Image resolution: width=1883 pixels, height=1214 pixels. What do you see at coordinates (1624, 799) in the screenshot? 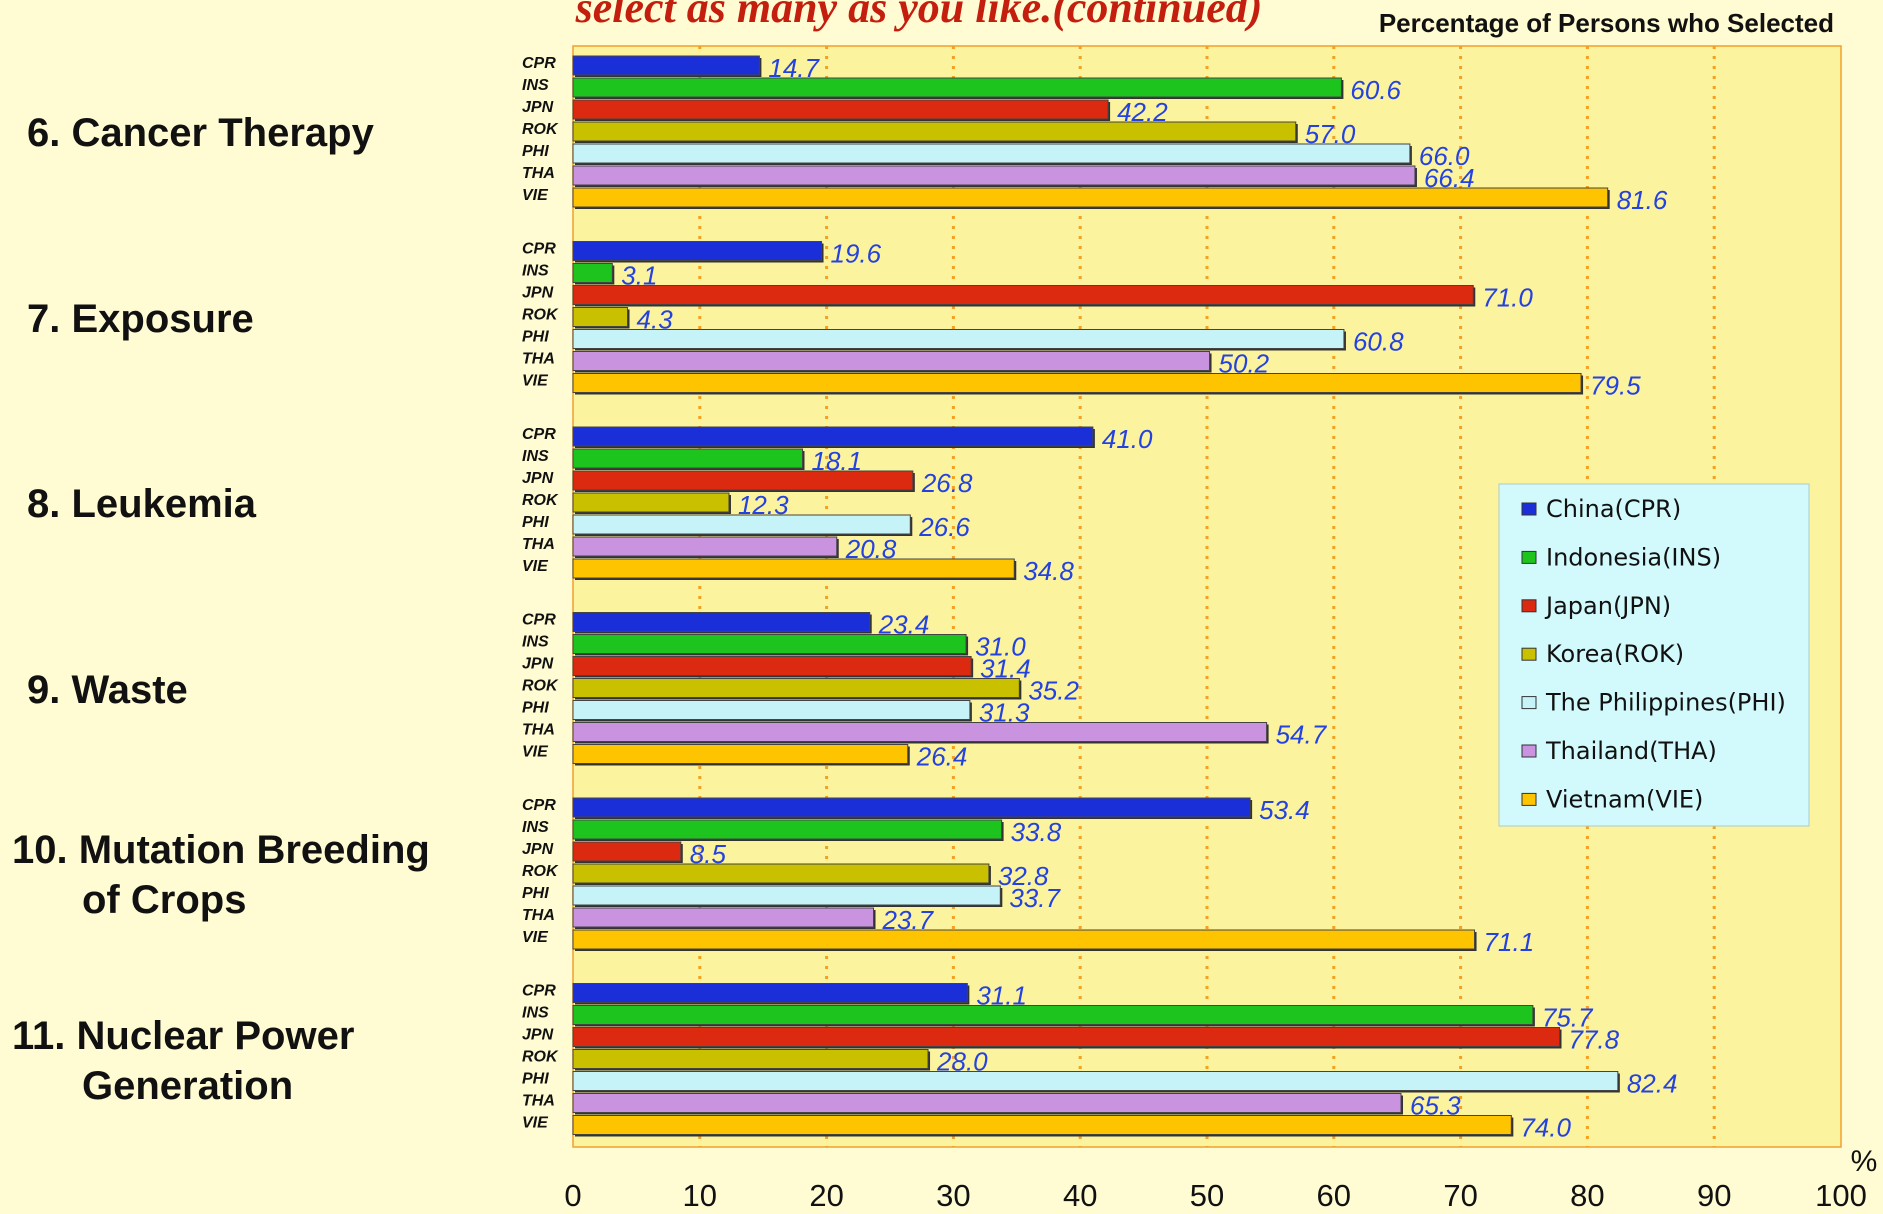
I see `legend-label: Vietnam(VIE)` at bounding box center [1624, 799].